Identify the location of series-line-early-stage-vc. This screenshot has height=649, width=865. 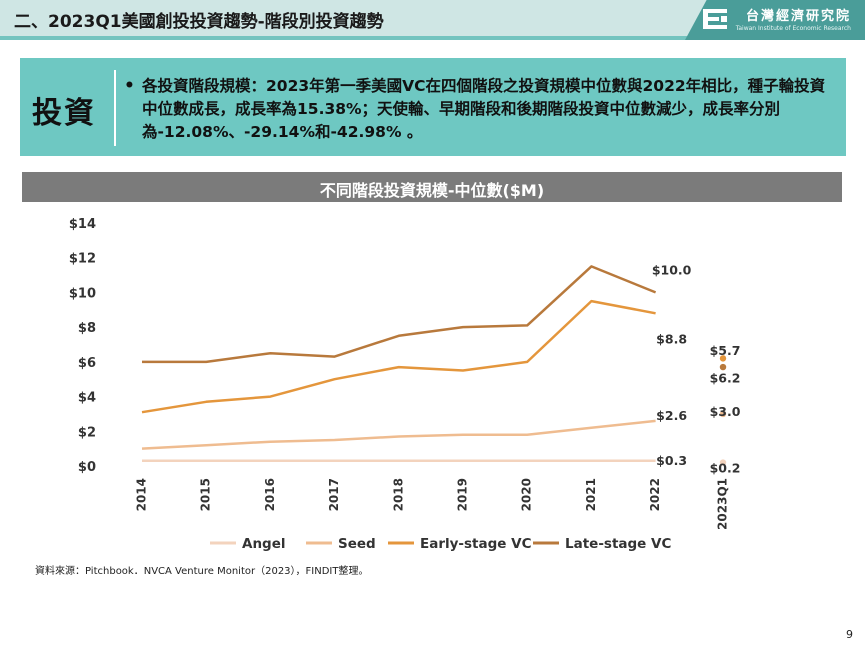
(398, 356).